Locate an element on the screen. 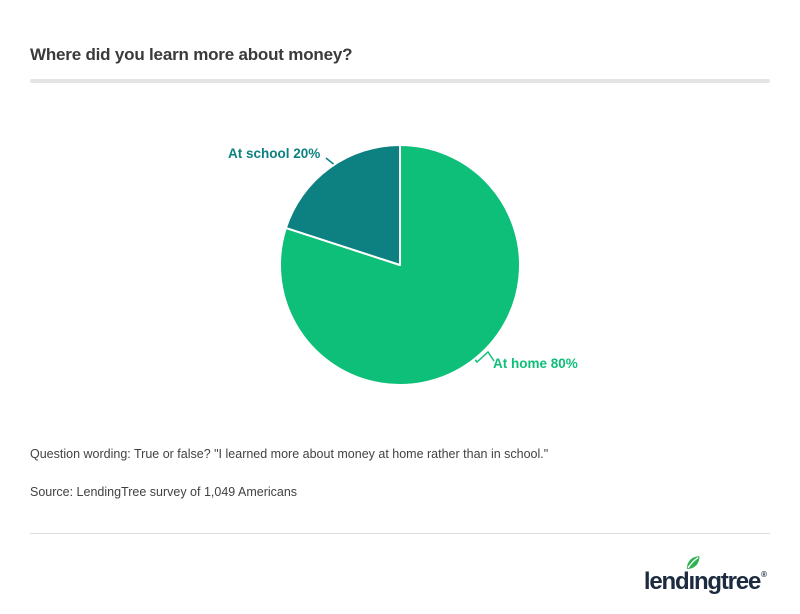  title-divider is located at coordinates (400, 81).